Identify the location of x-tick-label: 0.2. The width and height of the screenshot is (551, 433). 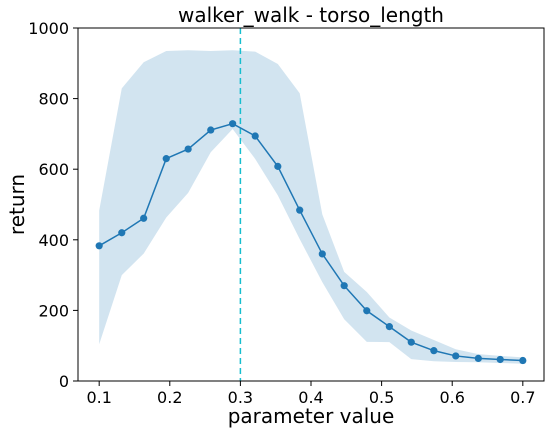
(169, 397).